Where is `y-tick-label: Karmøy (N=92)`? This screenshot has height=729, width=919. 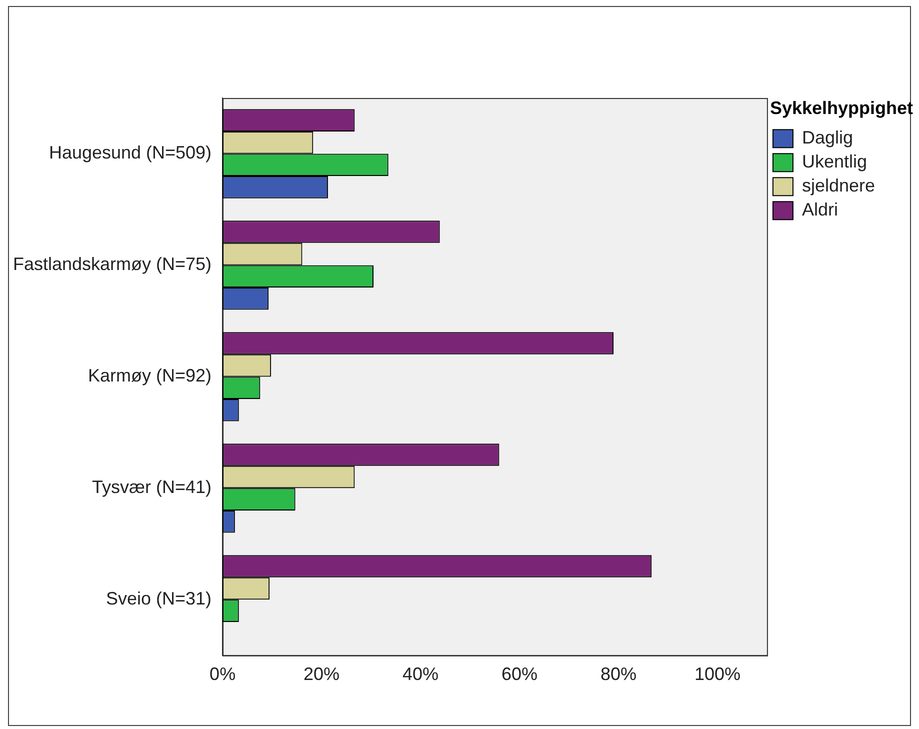 y-tick-label: Karmøy (N=92) is located at coordinates (150, 376).